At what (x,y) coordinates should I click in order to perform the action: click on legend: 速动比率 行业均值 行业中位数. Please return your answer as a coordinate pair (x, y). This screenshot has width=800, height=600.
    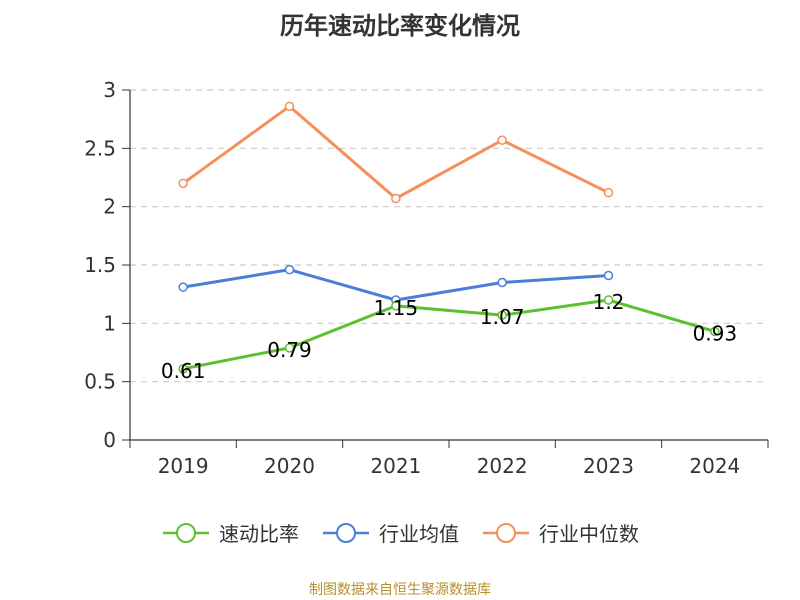
    Looking at the image, I should click on (400, 532).